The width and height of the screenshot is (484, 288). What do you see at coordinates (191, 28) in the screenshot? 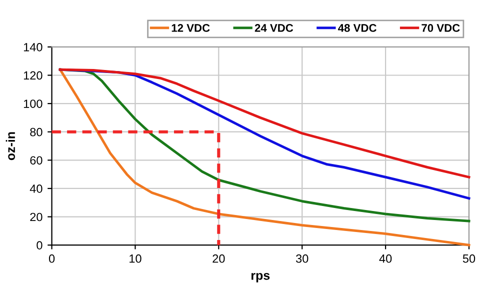
I see `legend-label: 12 VDC` at bounding box center [191, 28].